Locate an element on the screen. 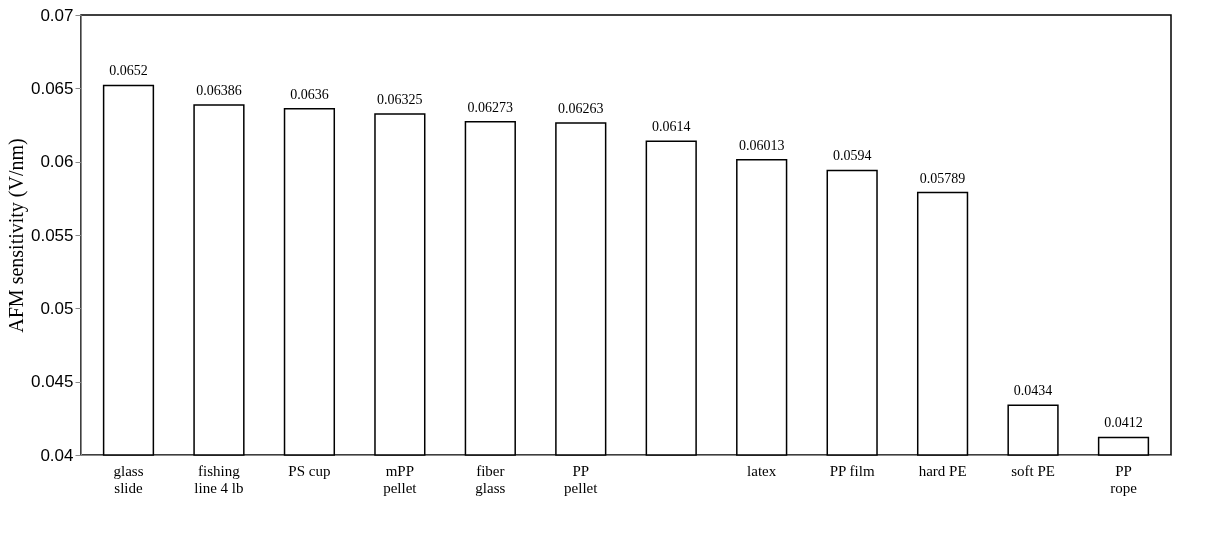  x-tick-label: mPP pellet is located at coordinates (400, 479).